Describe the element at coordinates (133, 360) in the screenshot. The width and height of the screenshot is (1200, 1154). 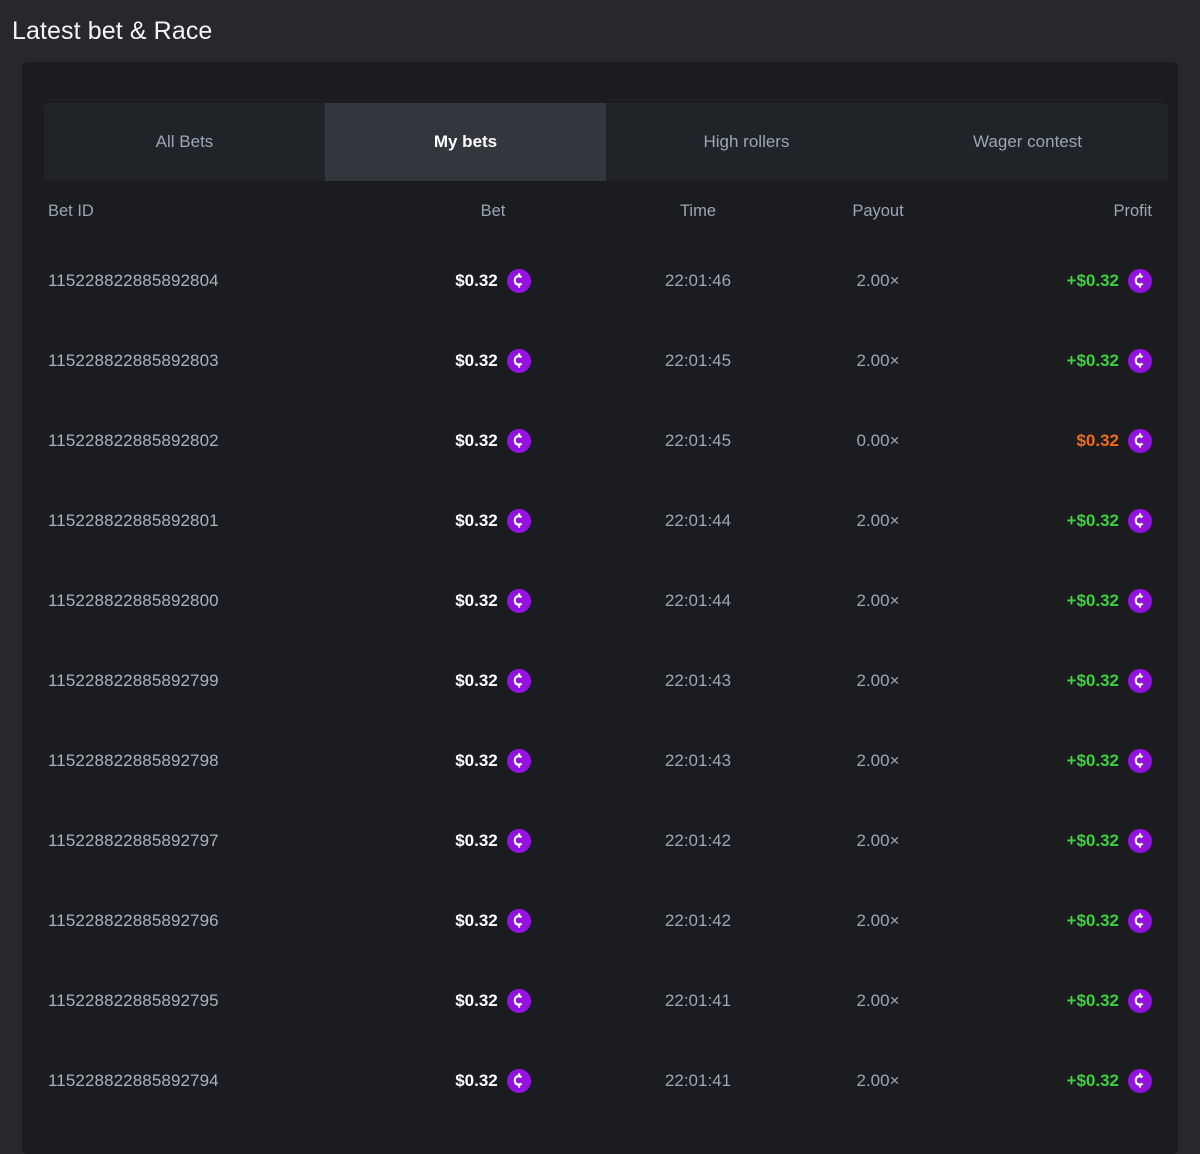
I see `bet-id-value: 115228822885892803` at that location.